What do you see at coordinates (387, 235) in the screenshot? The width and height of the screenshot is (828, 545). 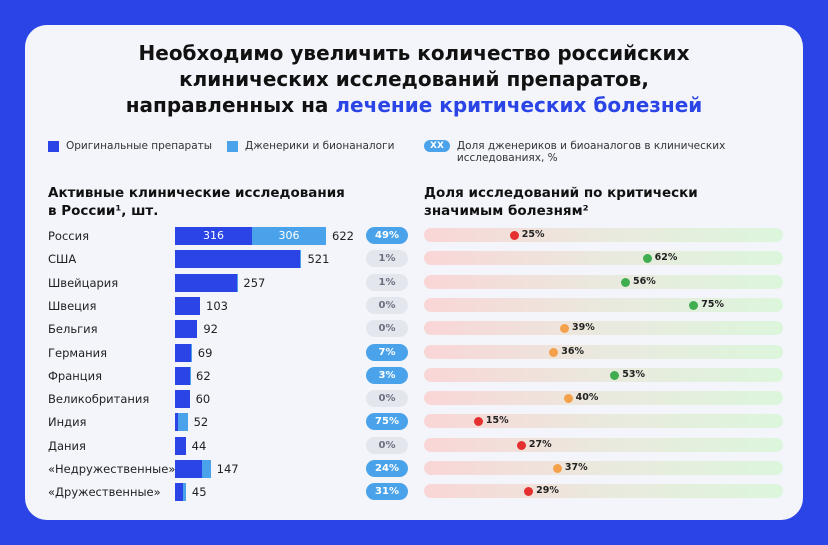 I see `generic-share-pill: 49%` at bounding box center [387, 235].